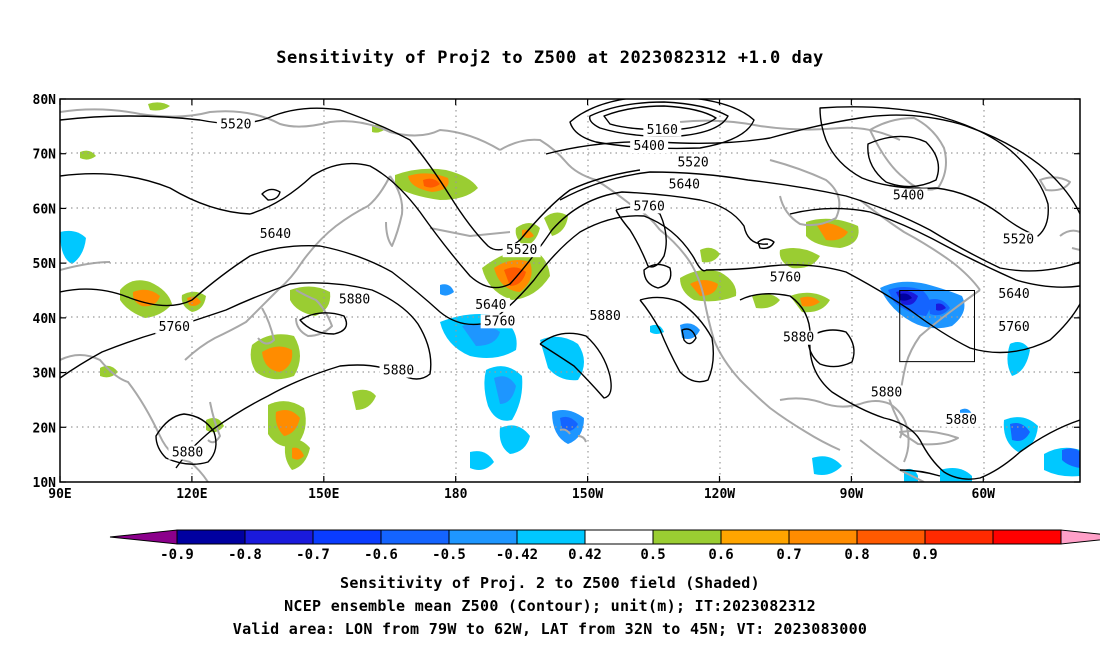  I want to click on coast-greenland, so click(908, 154).